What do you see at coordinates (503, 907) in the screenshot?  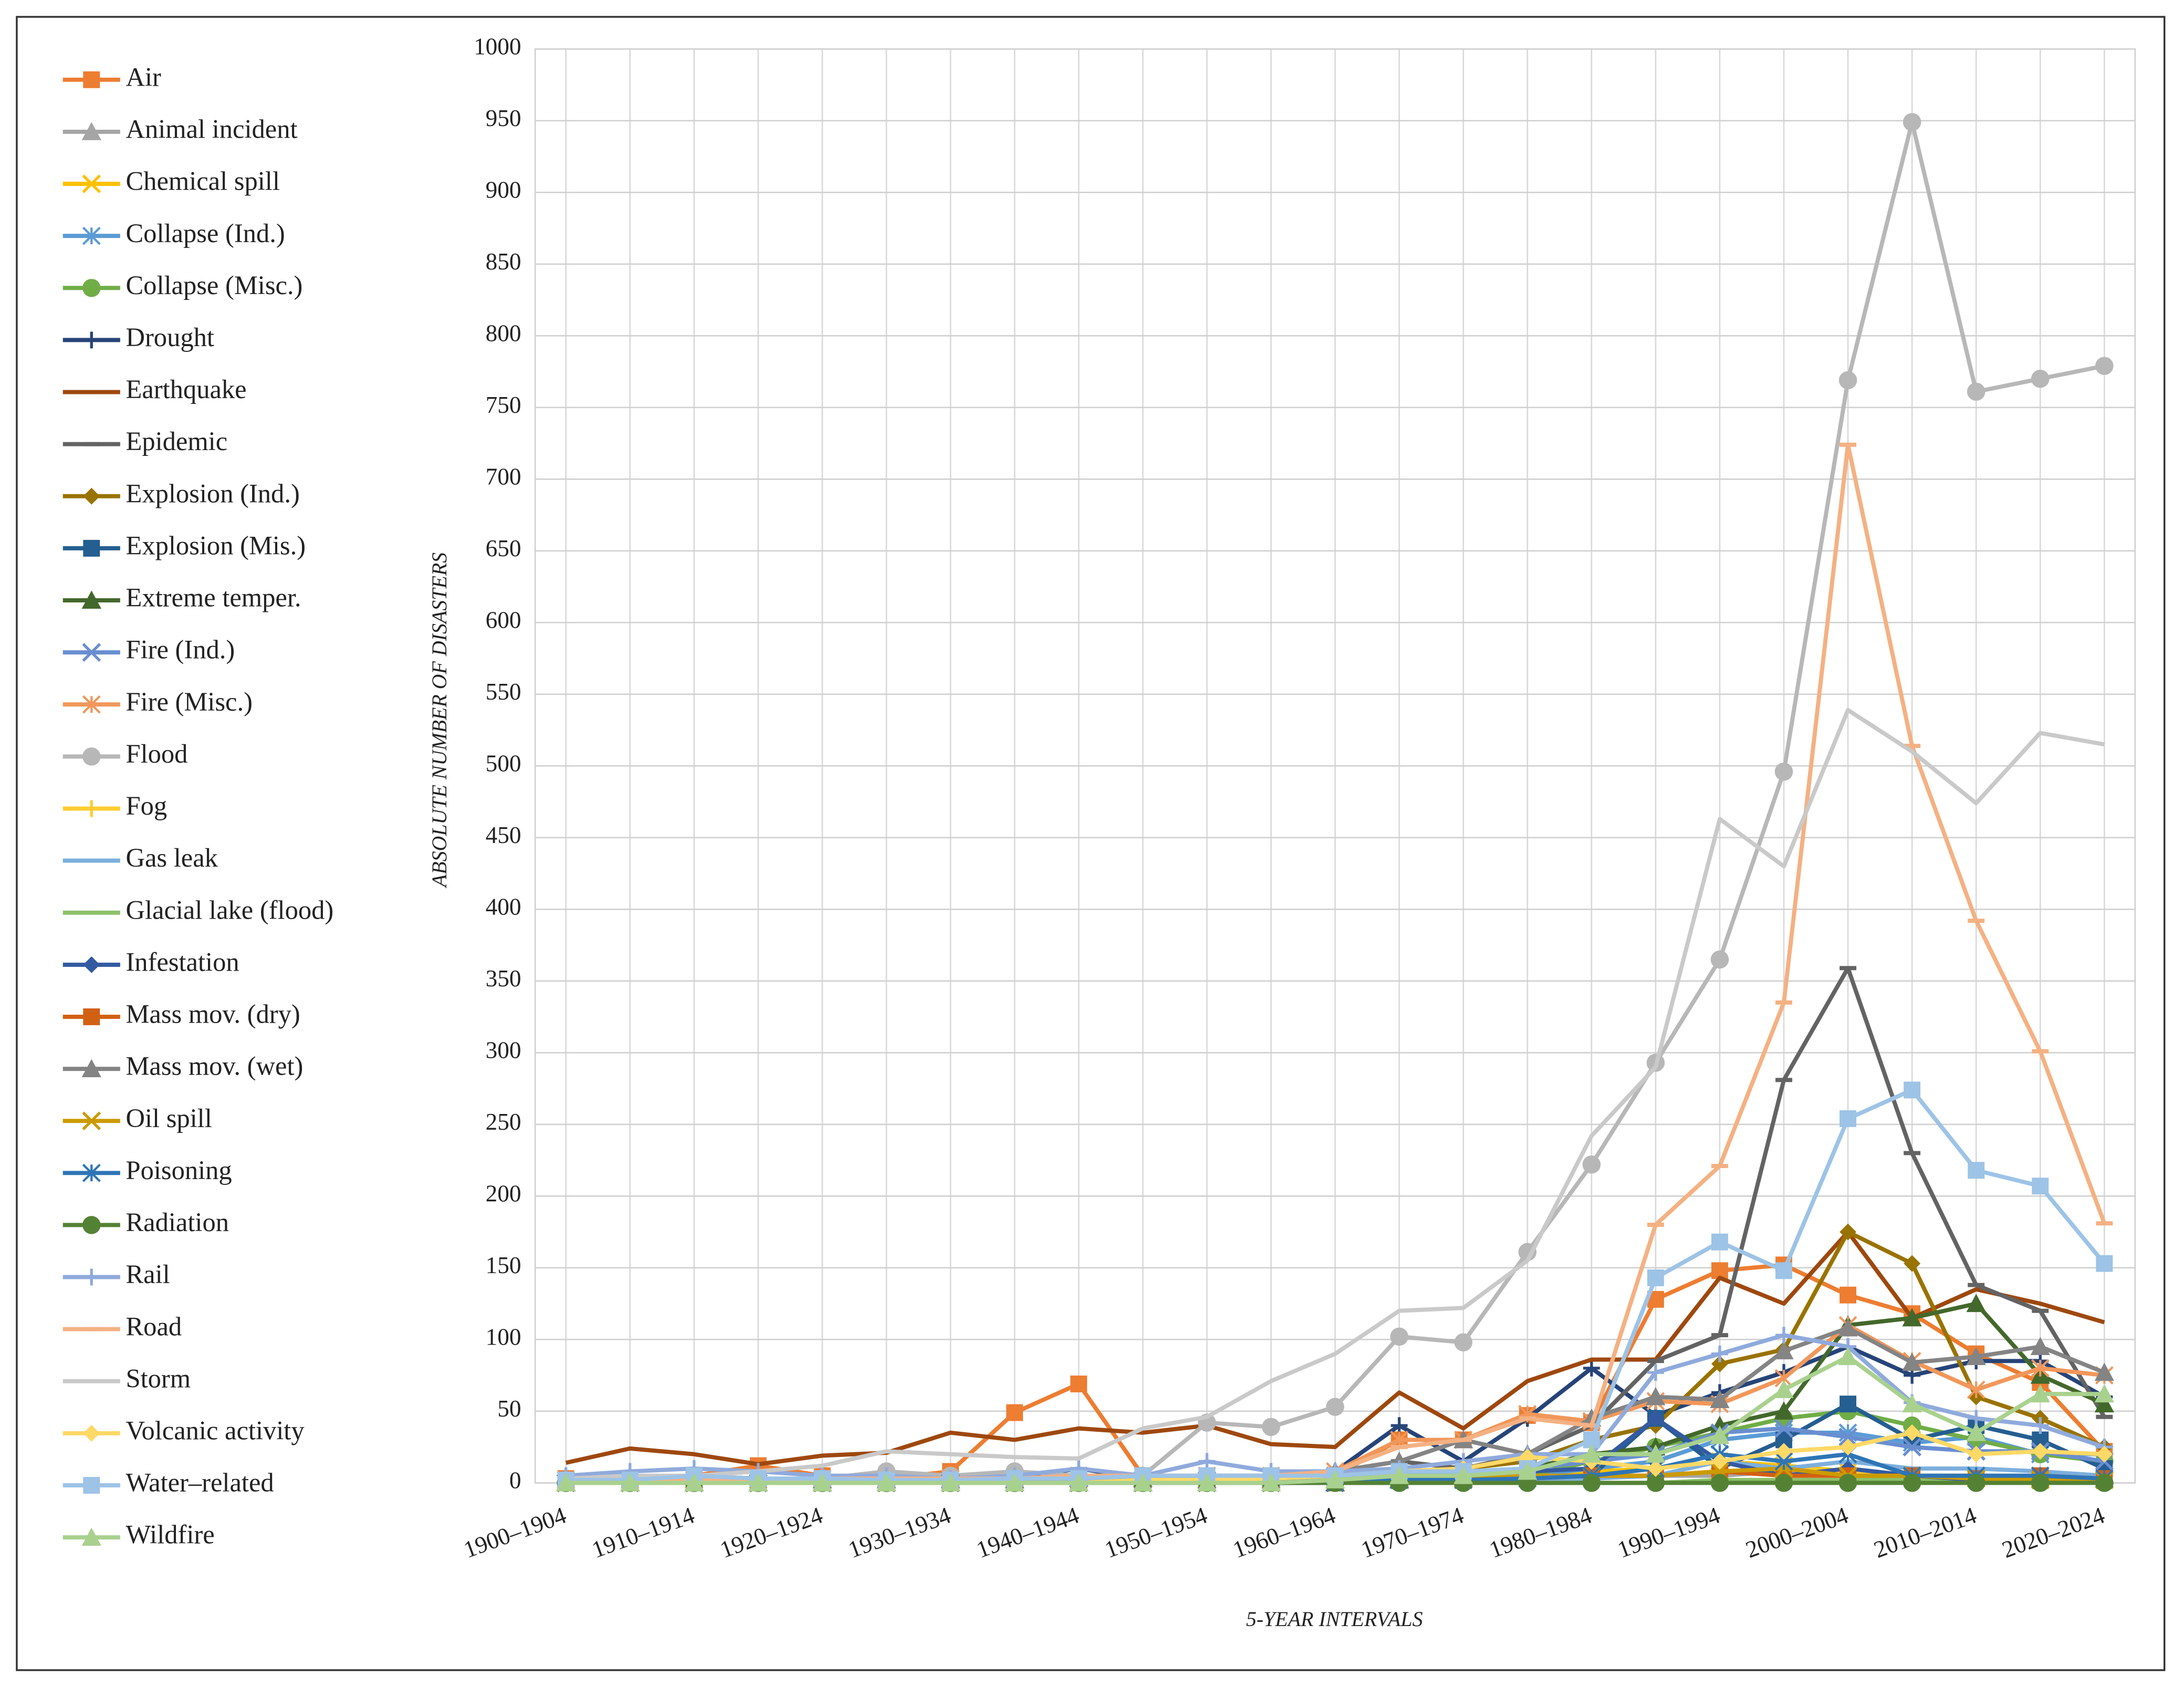 I see `y-tick-label: 400` at bounding box center [503, 907].